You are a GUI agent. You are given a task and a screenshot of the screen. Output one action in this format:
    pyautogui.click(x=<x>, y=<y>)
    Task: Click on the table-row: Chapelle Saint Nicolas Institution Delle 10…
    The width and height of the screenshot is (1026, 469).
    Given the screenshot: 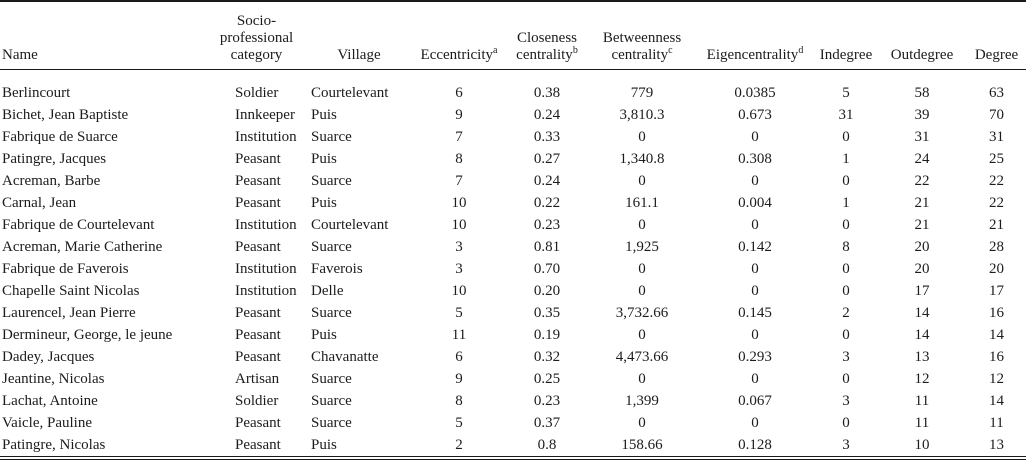 What is the action you would take?
    pyautogui.click(x=513, y=291)
    